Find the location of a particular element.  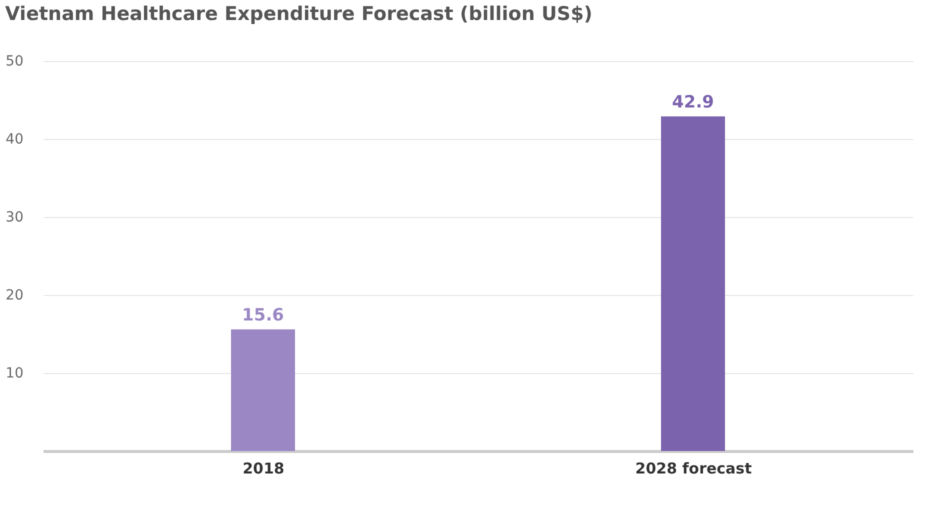

x-tick-label: 2028 forecast is located at coordinates (693, 469).